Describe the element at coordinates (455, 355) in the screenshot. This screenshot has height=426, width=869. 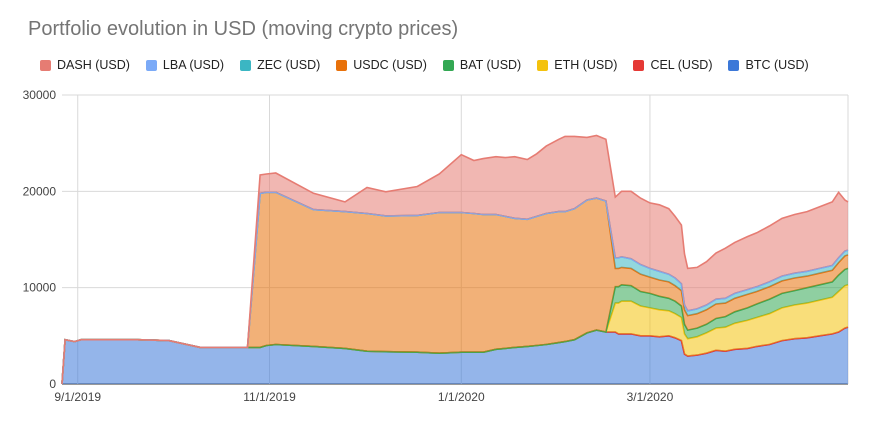
I see `area-btc` at that location.